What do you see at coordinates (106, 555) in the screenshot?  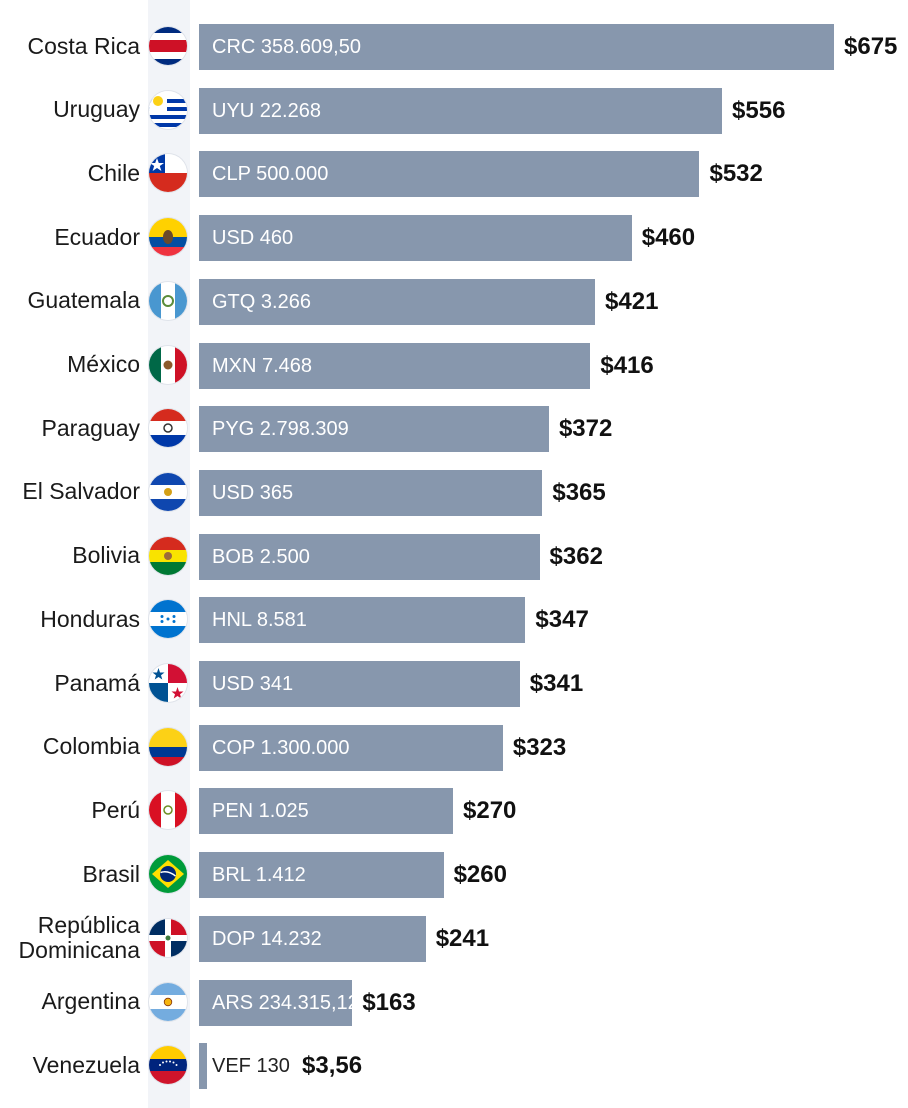 I see `category-label: Bolivia` at bounding box center [106, 555].